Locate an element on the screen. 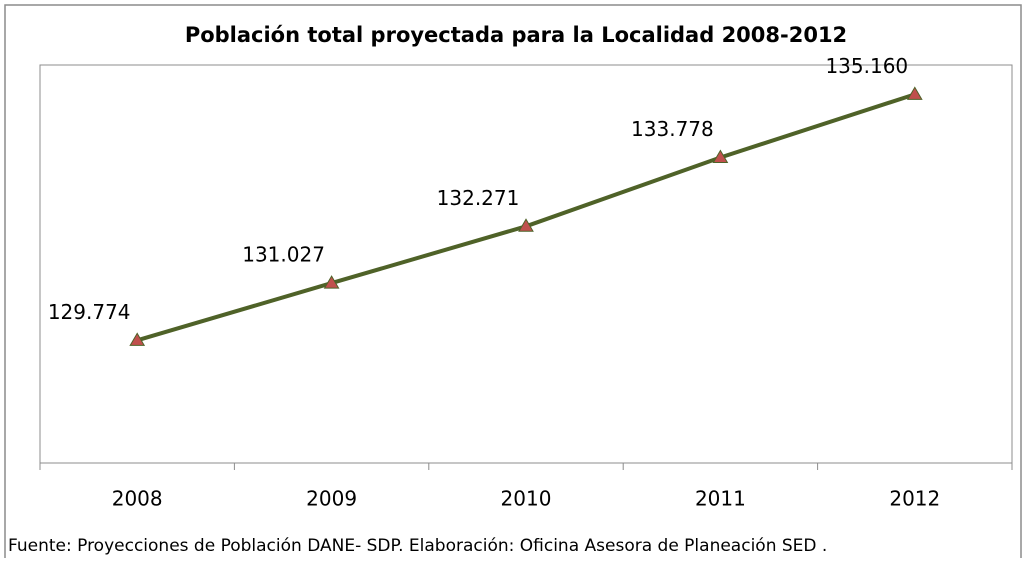 The height and width of the screenshot is (562, 1027). x-tick-label: 2009 is located at coordinates (331, 499).